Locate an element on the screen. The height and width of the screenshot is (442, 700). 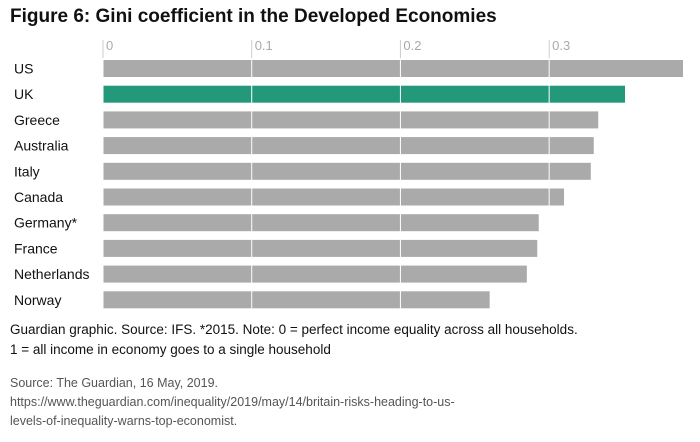
bar-australia is located at coordinates (348, 146).